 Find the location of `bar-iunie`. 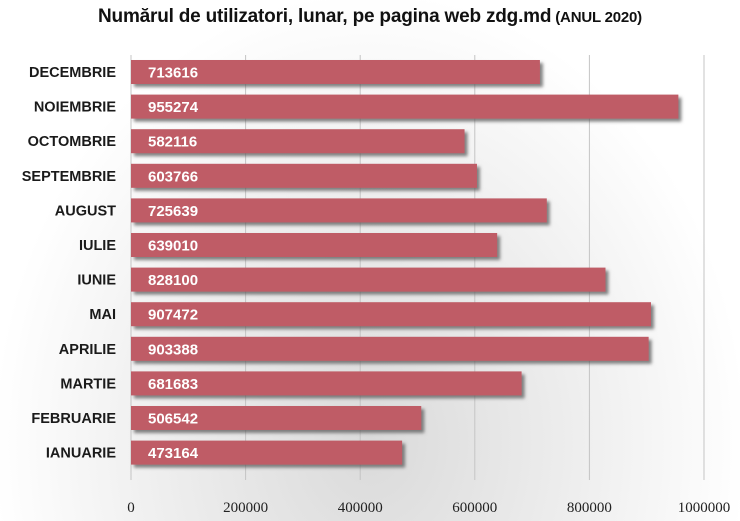

bar-iunie is located at coordinates (368, 279).